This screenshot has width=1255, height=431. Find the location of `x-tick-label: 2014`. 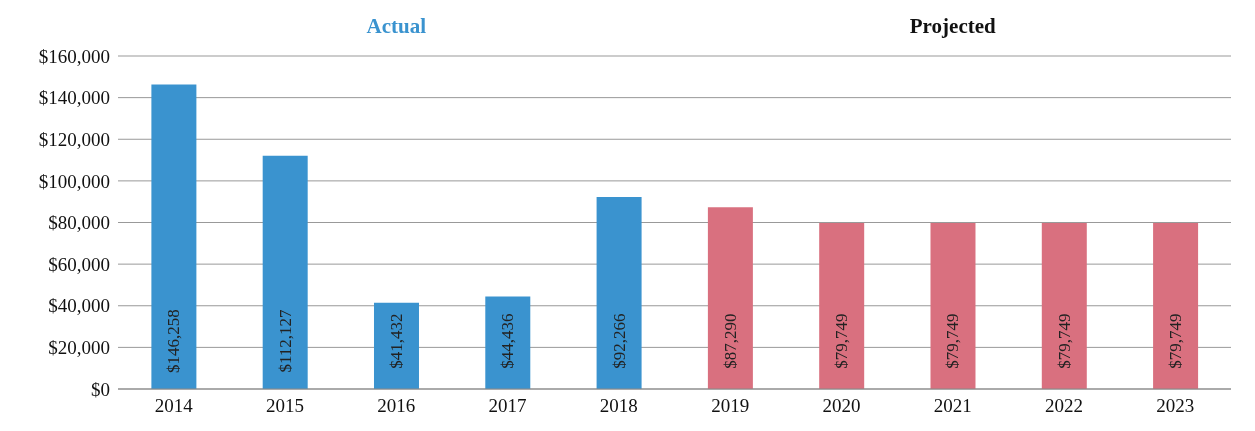

x-tick-label: 2014 is located at coordinates (174, 406).